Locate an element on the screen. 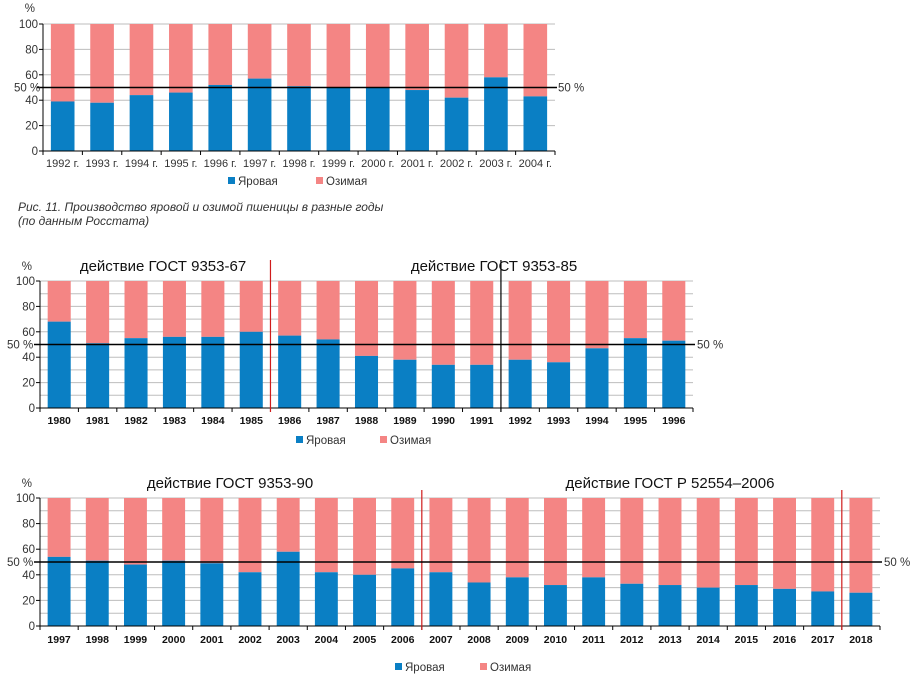  chart1-legend-label: Яровая is located at coordinates (258, 182).